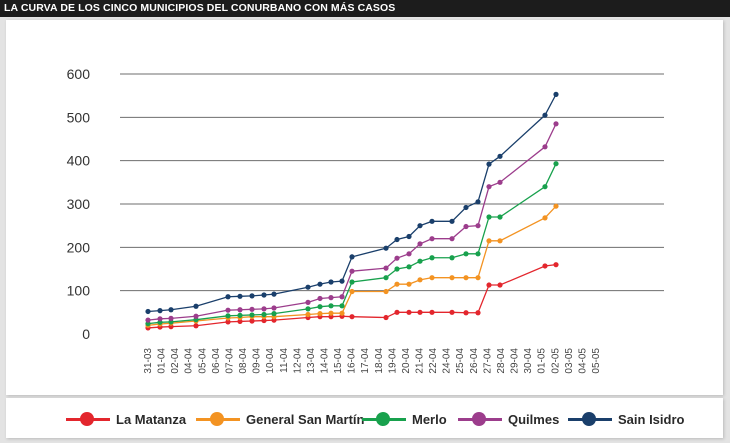 This screenshot has width=730, height=443. Describe the element at coordinates (555, 361) in the screenshot. I see `x-tick-label: 02-05` at that location.